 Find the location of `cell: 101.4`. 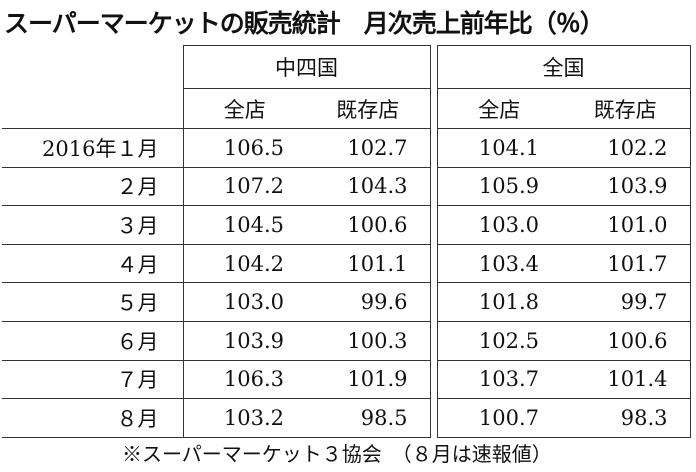

cell: 101.4 is located at coordinates (626, 379).